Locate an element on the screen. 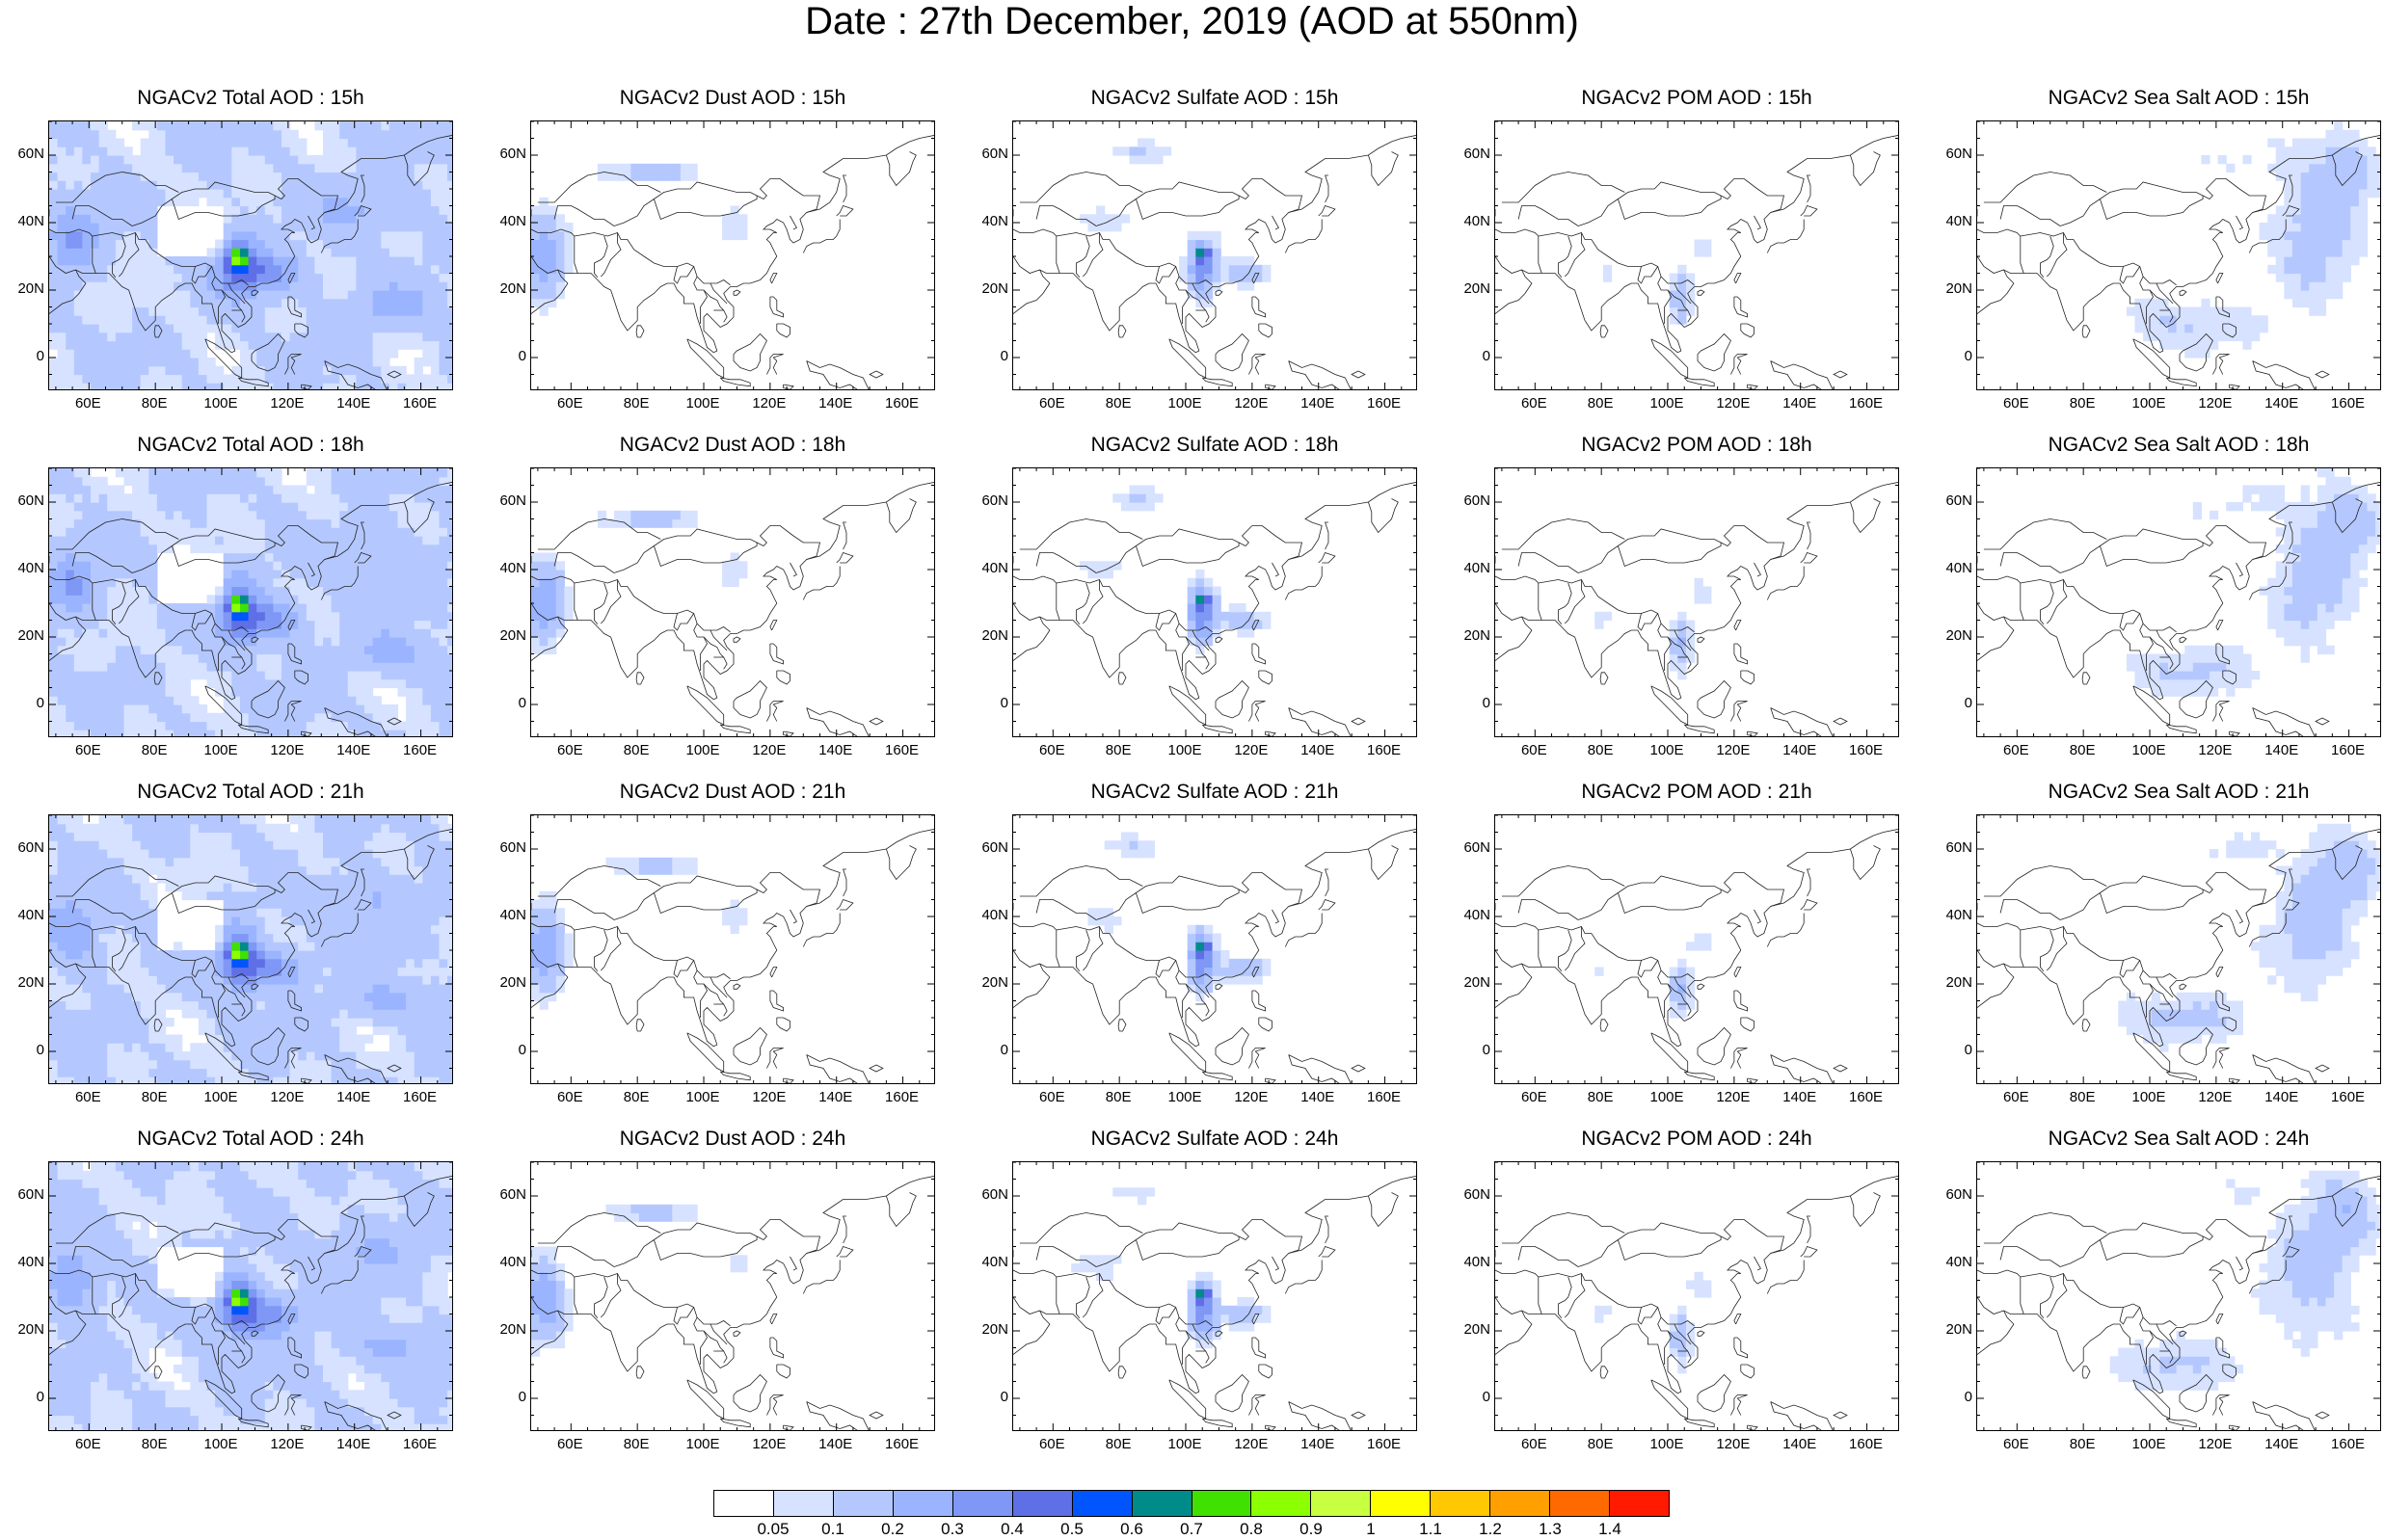  colorbar-label: 1.3 is located at coordinates (1550, 1529).